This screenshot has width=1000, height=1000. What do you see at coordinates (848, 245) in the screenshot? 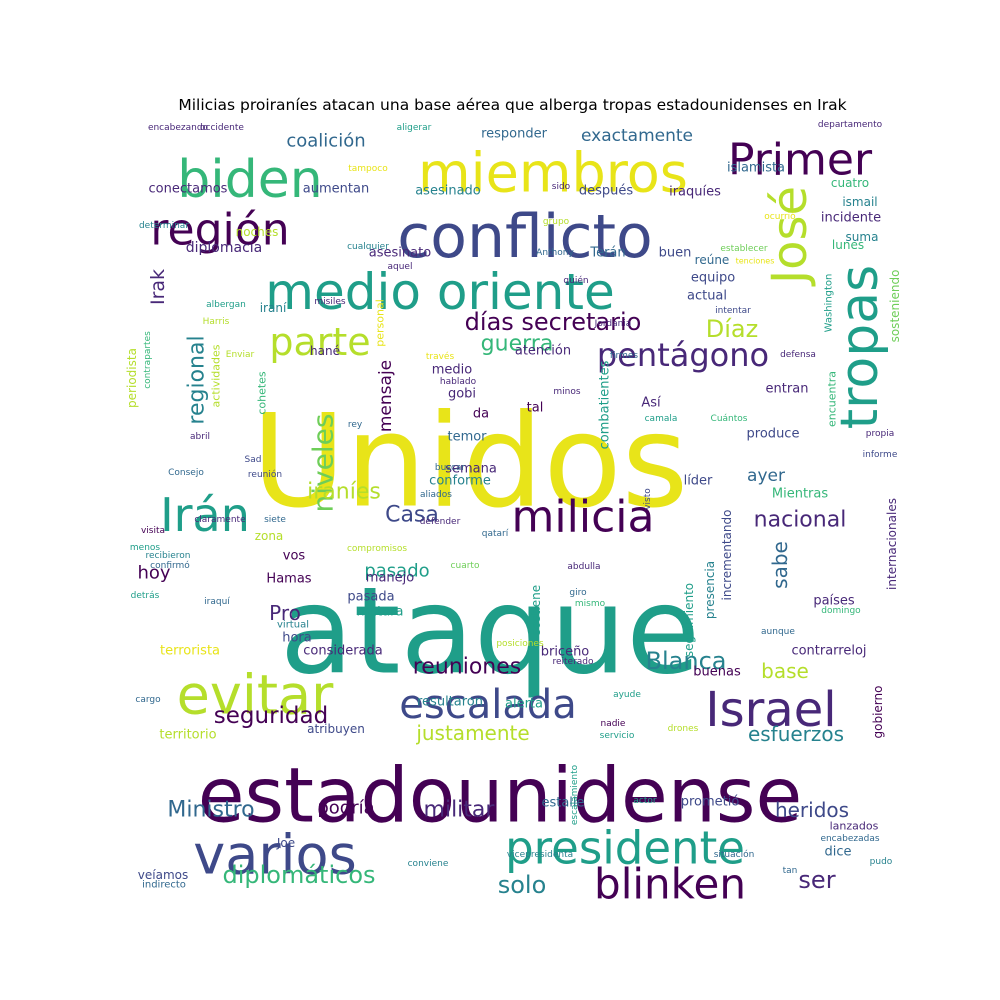
I see `cloud-word: lunes` at bounding box center [848, 245].